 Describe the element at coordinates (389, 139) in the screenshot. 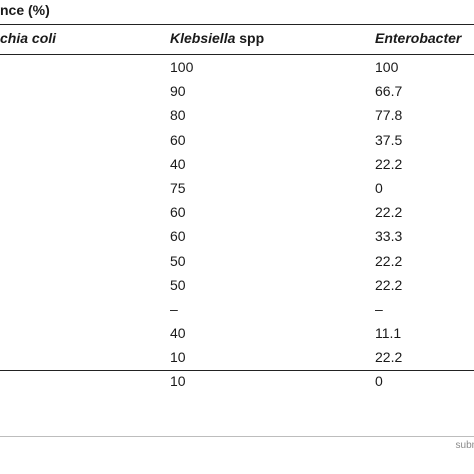

I see `cell-enterobacter: 37.5` at that location.